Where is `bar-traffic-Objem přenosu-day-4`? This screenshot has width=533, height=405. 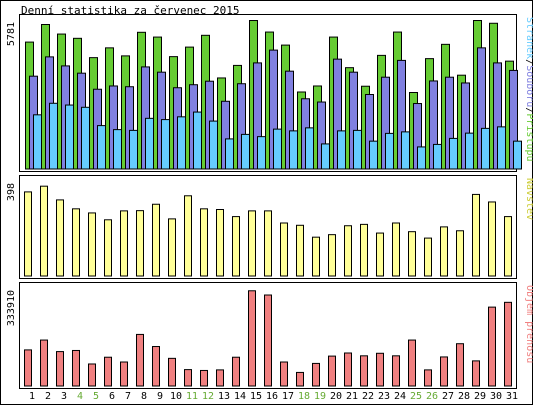
bar-traffic-Objem přenosu-day-4 is located at coordinates (76, 368).